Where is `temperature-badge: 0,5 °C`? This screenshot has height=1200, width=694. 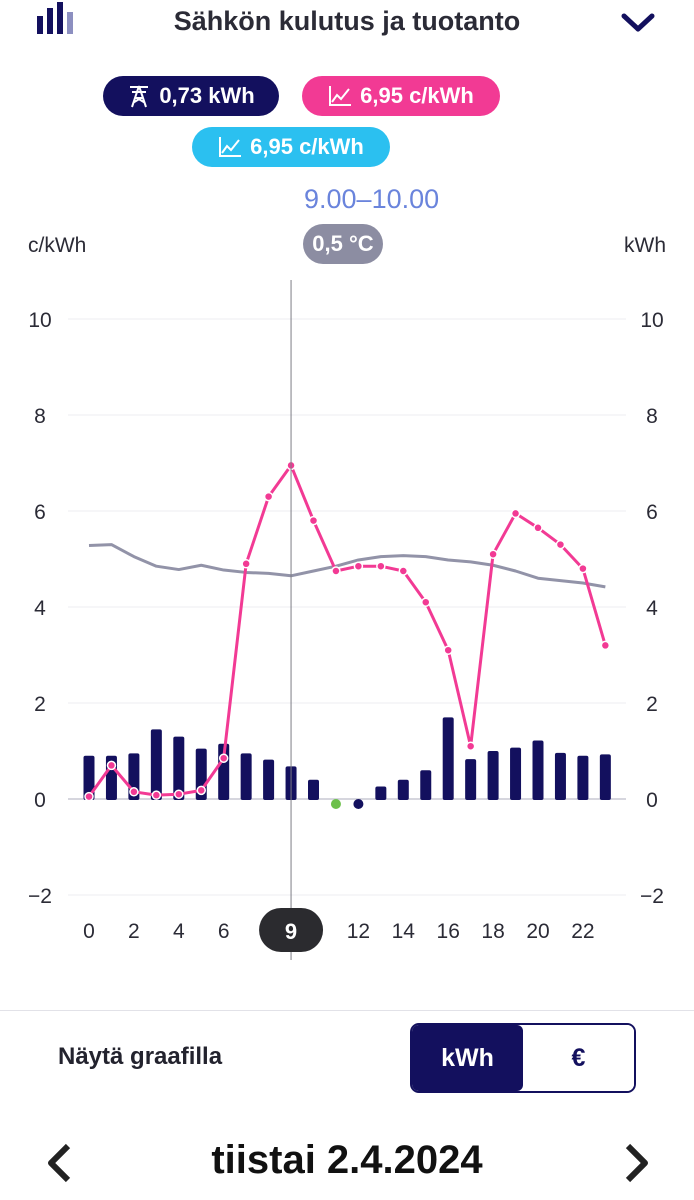 temperature-badge: 0,5 °C is located at coordinates (343, 244).